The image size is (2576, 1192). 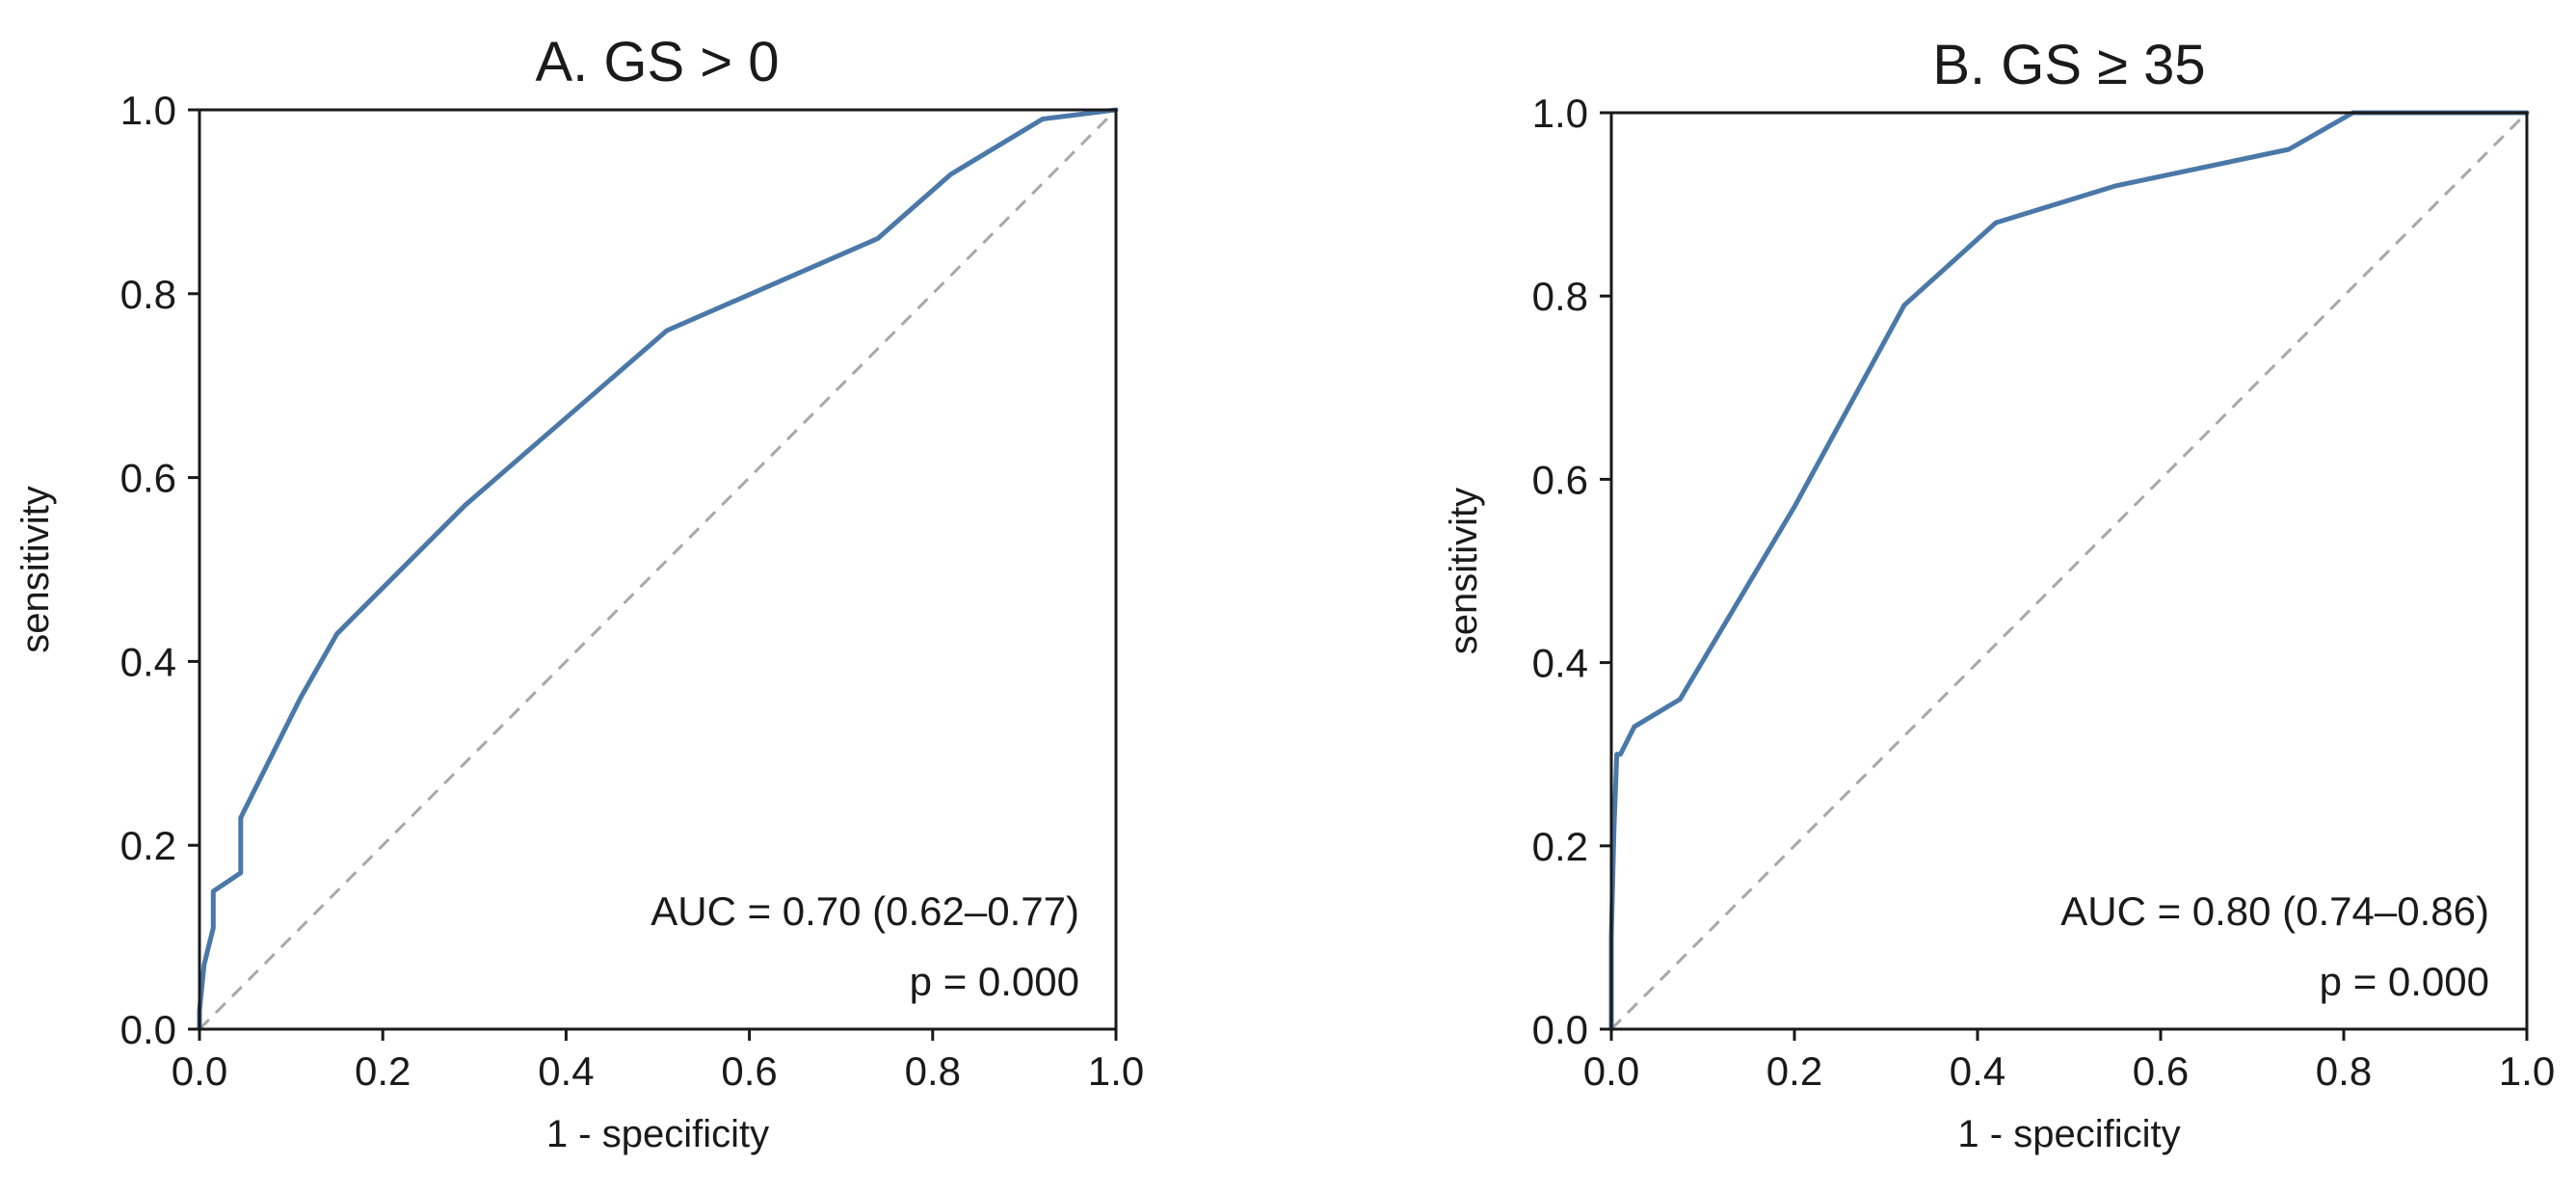 I want to click on chart-title: A. GS > 0, so click(x=657, y=62).